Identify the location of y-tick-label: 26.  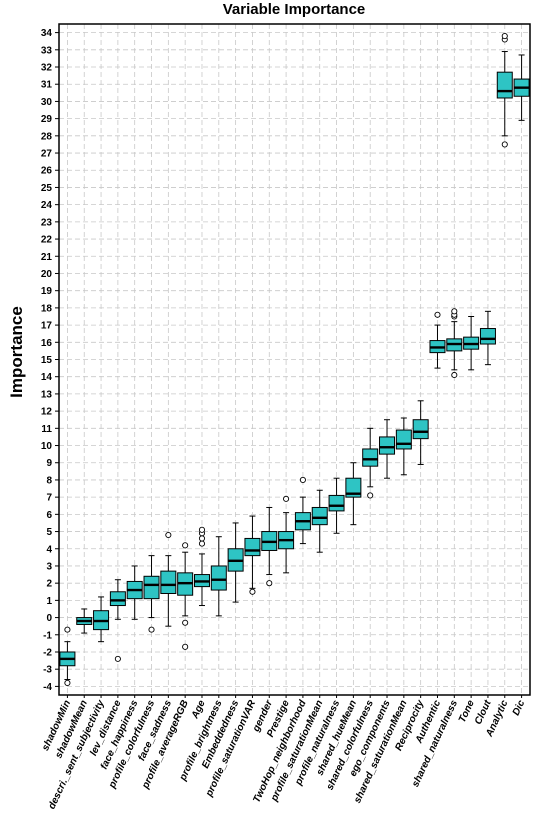
(47, 171).